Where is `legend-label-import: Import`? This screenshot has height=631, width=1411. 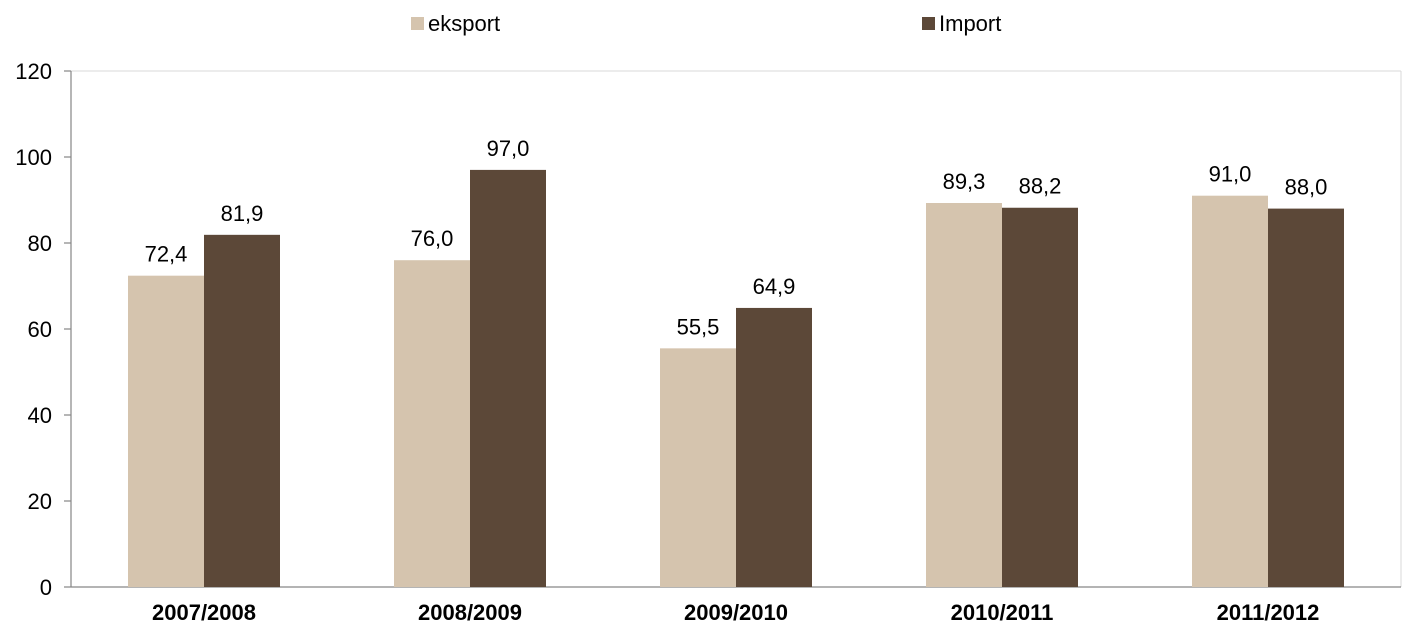
legend-label-import: Import is located at coordinates (970, 23).